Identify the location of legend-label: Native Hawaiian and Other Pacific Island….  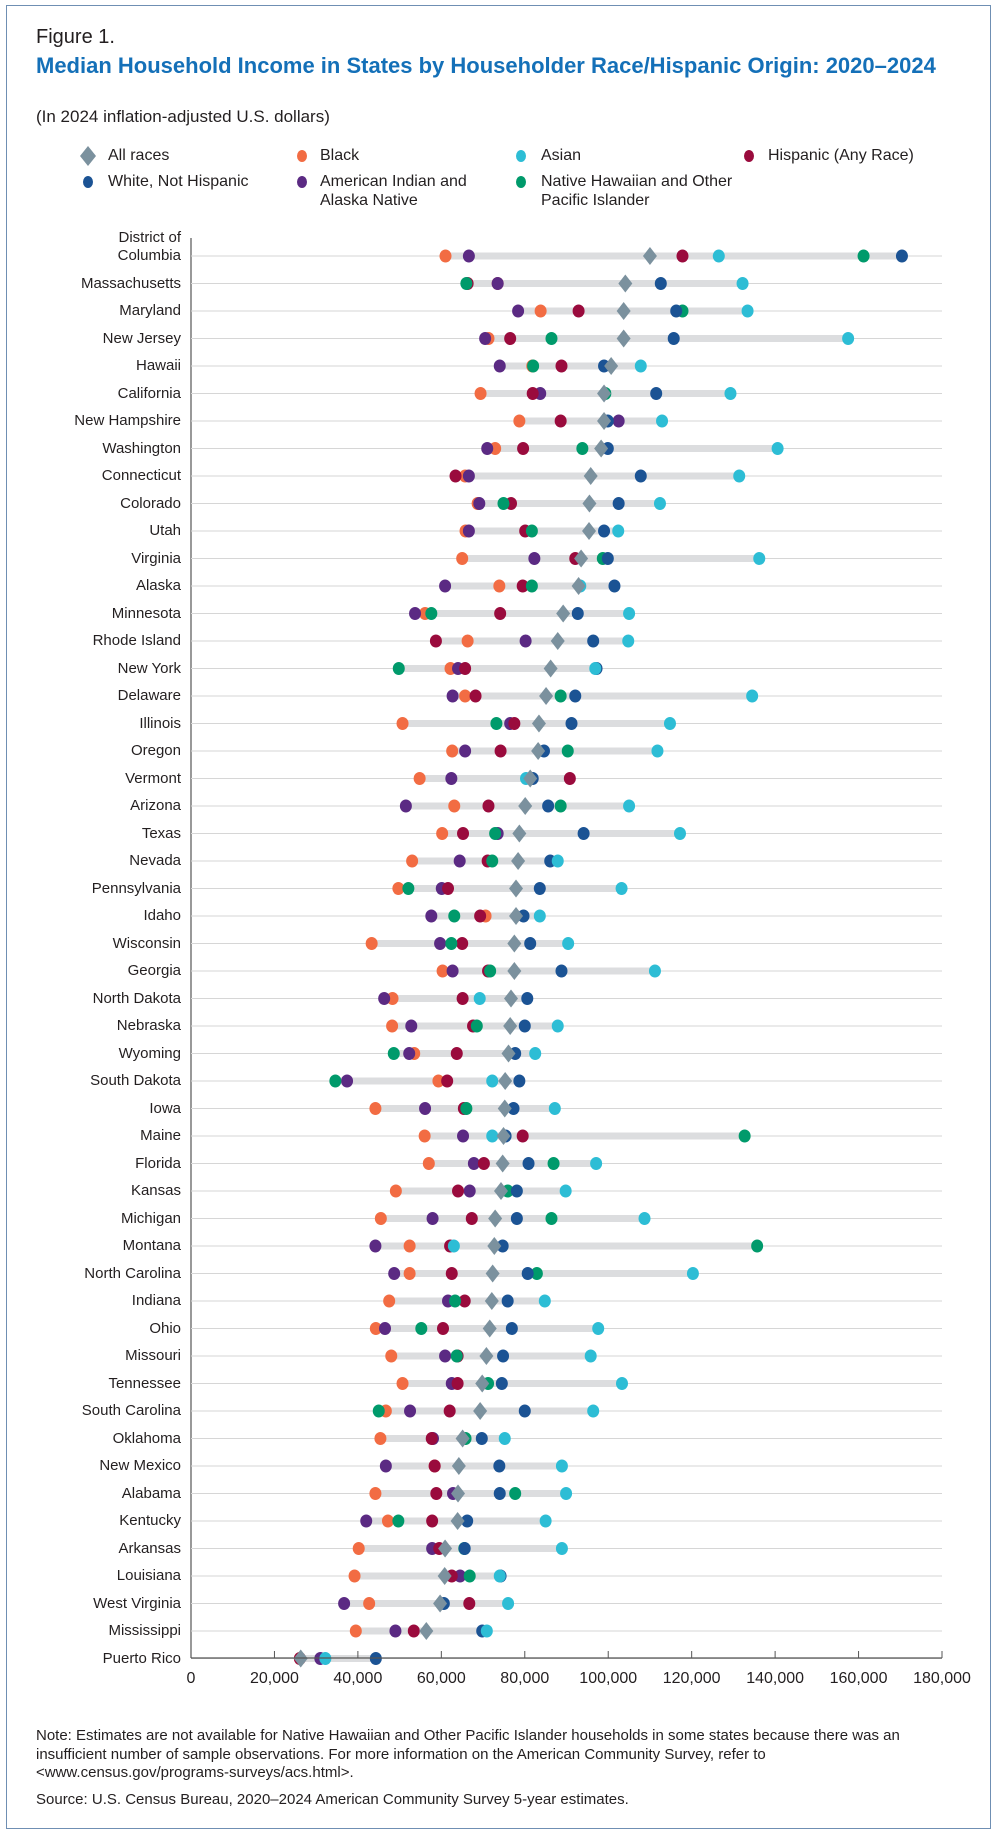
(637, 191).